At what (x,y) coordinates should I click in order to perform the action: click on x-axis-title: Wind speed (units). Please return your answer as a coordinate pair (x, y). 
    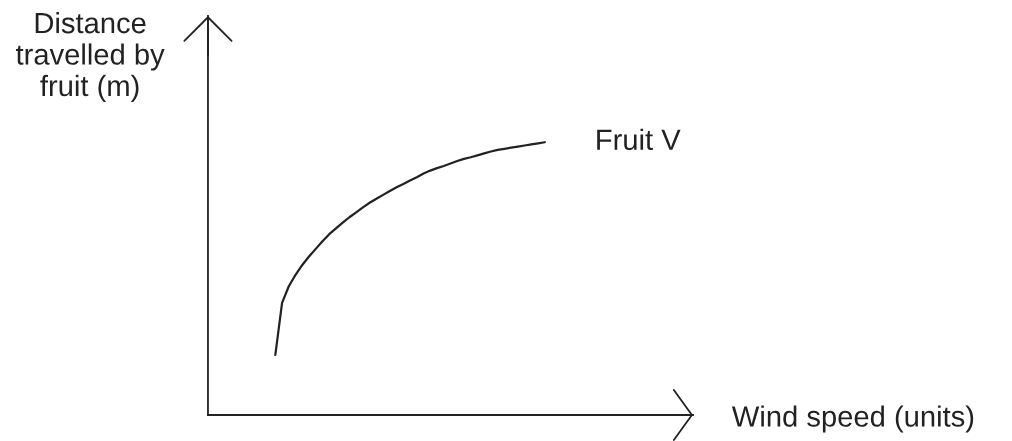
    Looking at the image, I should click on (852, 419).